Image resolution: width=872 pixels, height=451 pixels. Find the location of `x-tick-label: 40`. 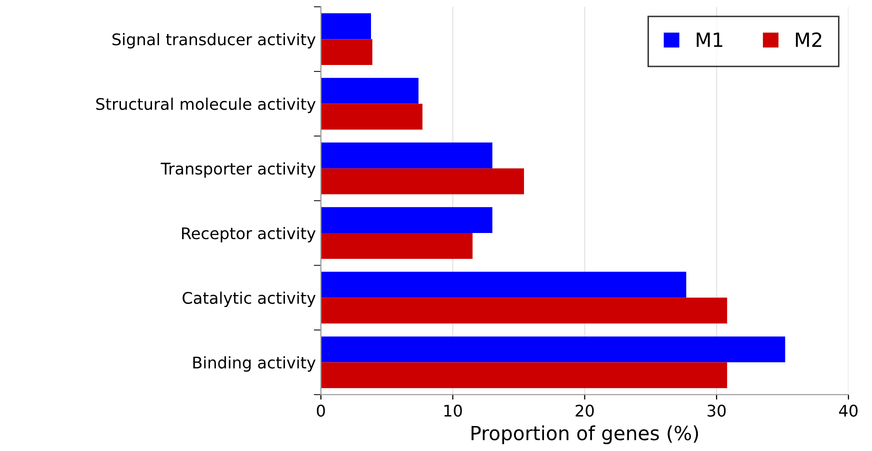

x-tick-label: 40 is located at coordinates (848, 410).